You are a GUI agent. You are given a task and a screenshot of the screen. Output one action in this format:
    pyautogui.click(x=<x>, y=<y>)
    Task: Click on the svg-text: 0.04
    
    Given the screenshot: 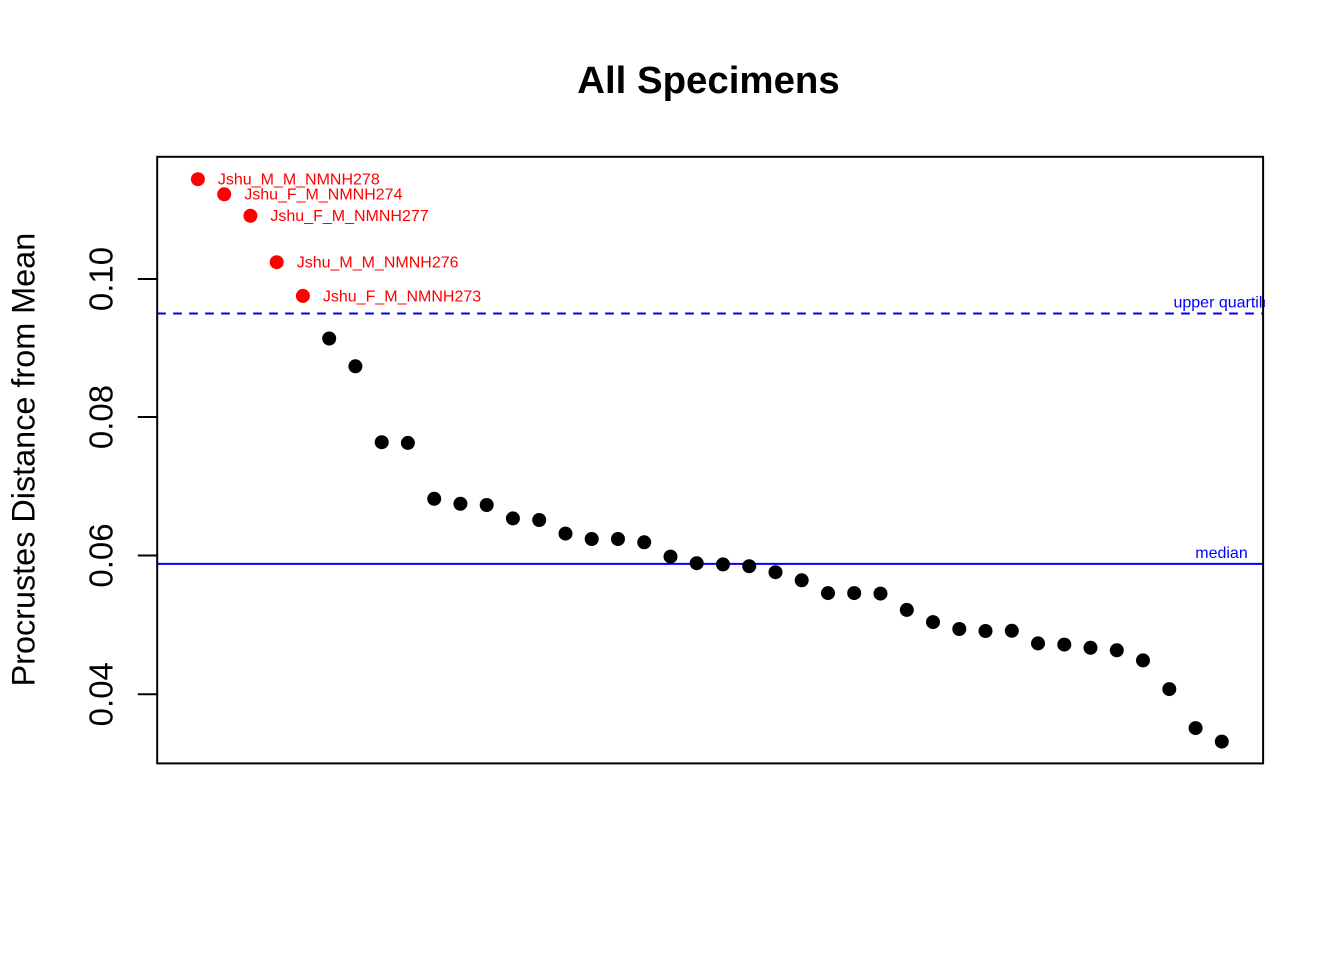 What is the action you would take?
    pyautogui.click(x=101, y=694)
    